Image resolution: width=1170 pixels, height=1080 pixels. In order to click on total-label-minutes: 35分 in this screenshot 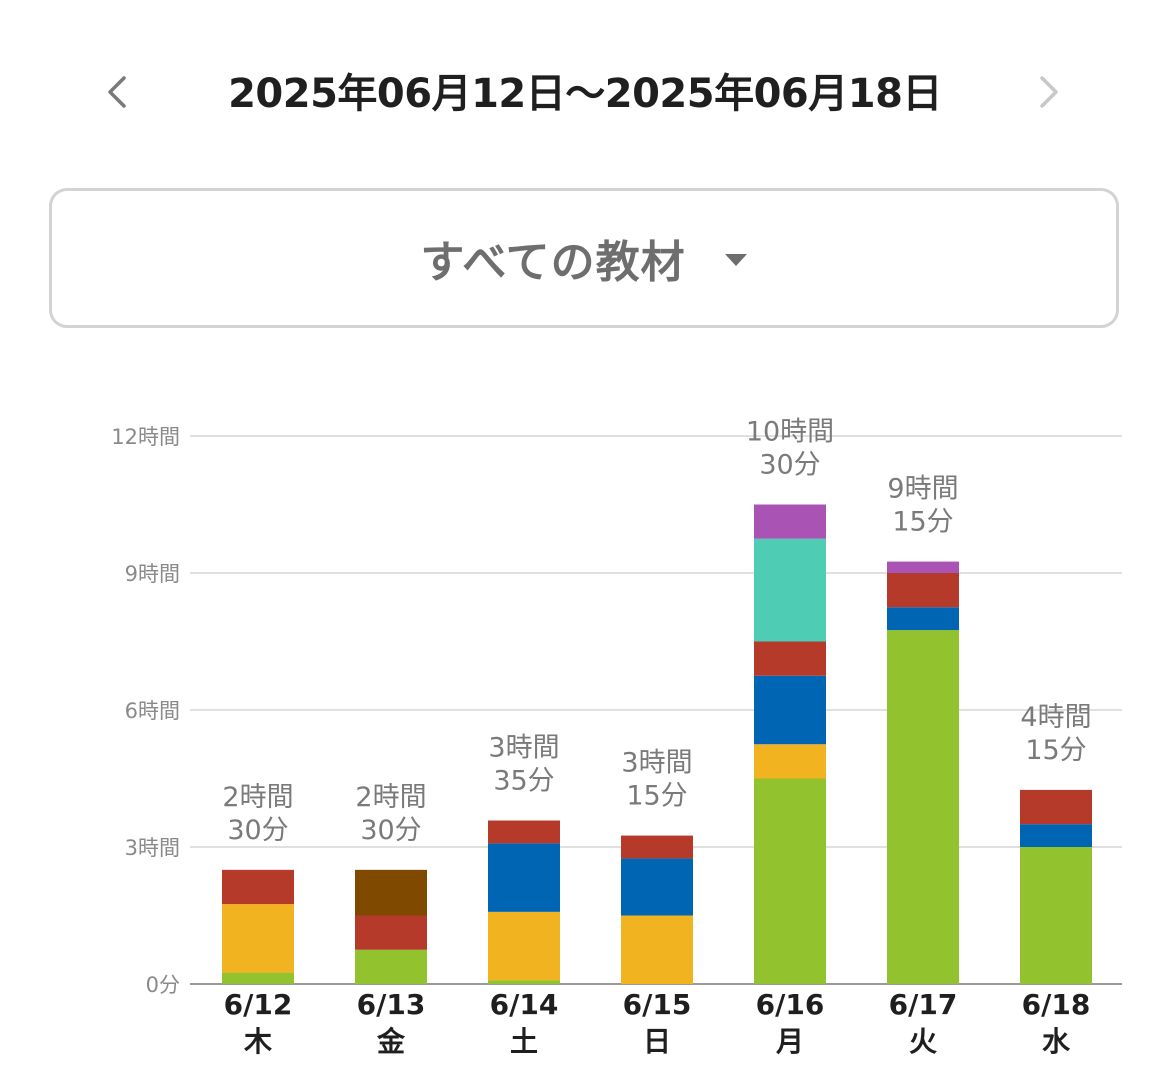, I will do `click(523, 781)`.